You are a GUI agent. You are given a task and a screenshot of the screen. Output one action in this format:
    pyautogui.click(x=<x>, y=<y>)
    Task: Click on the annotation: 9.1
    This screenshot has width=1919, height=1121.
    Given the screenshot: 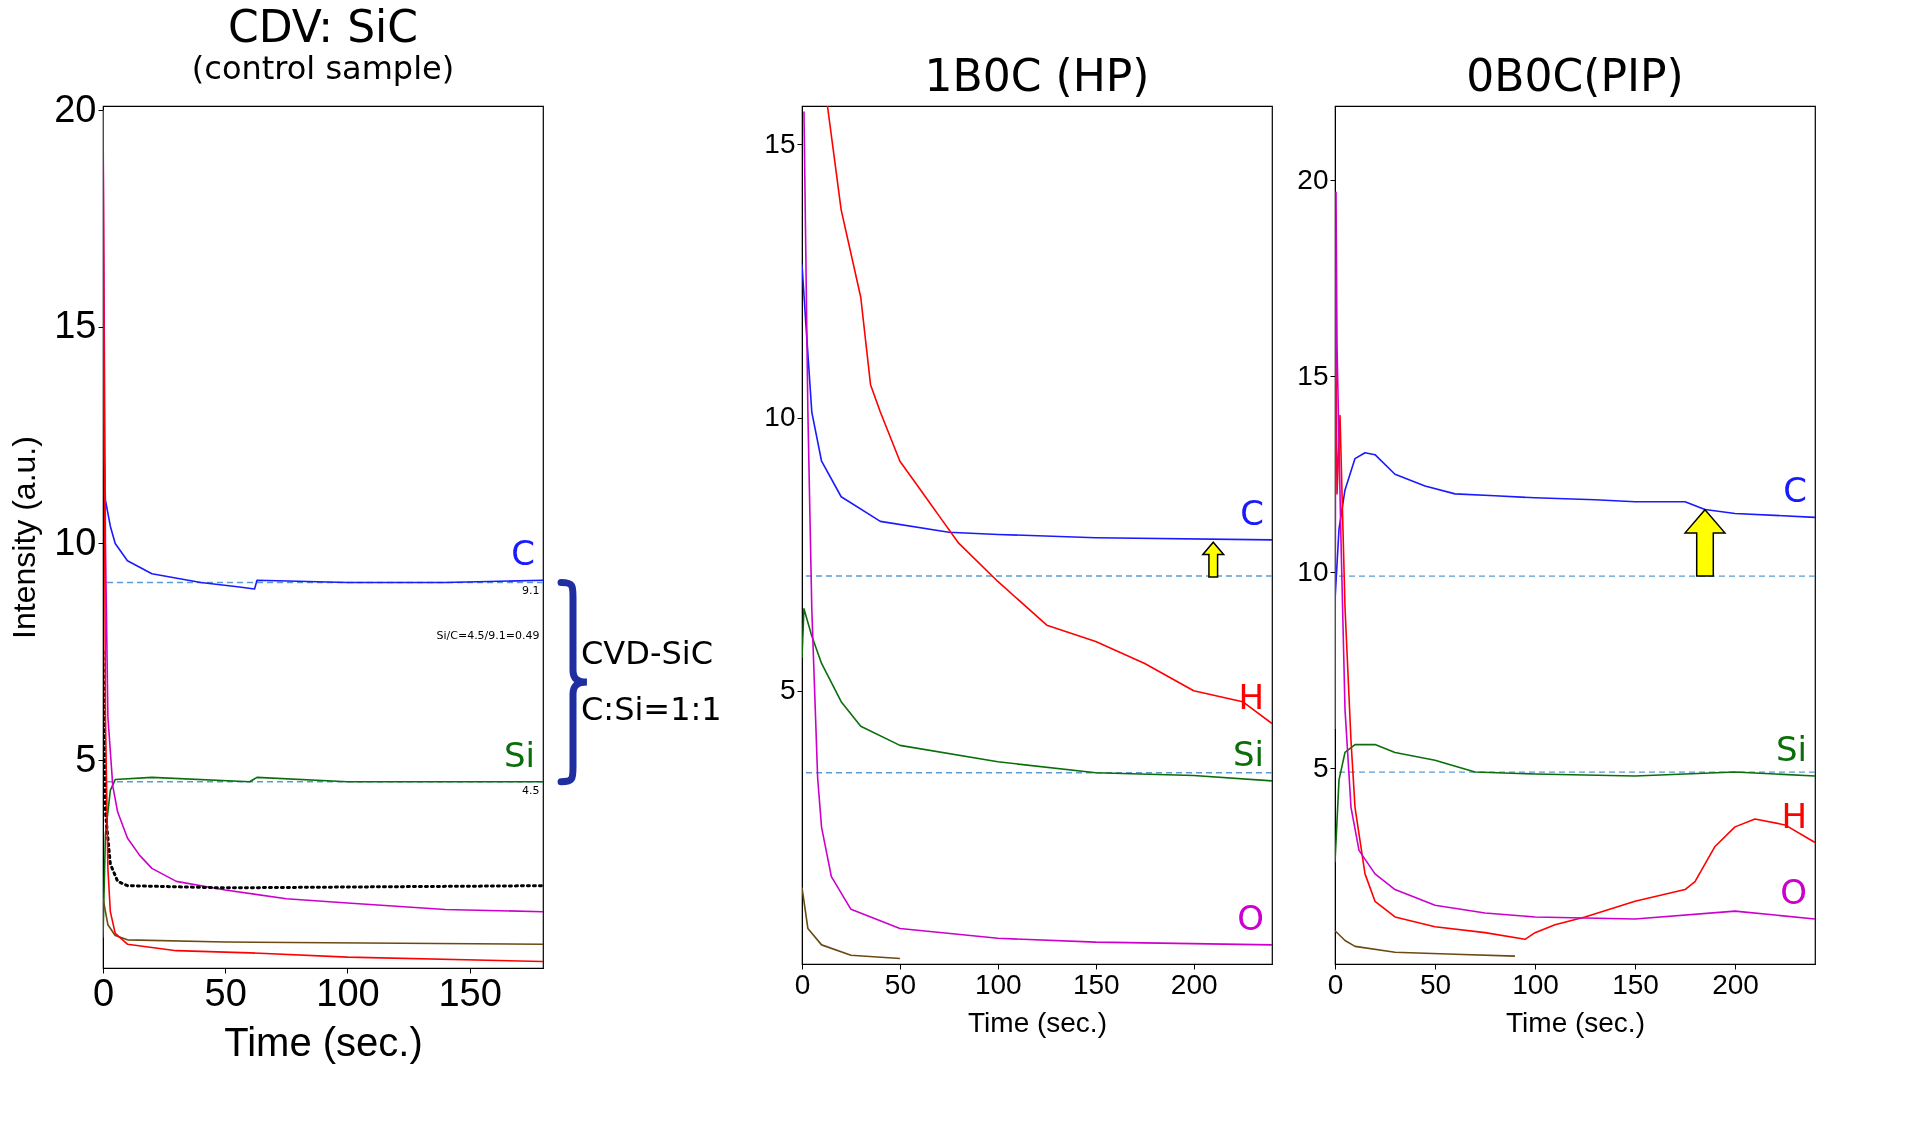 What is the action you would take?
    pyautogui.click(x=531, y=591)
    